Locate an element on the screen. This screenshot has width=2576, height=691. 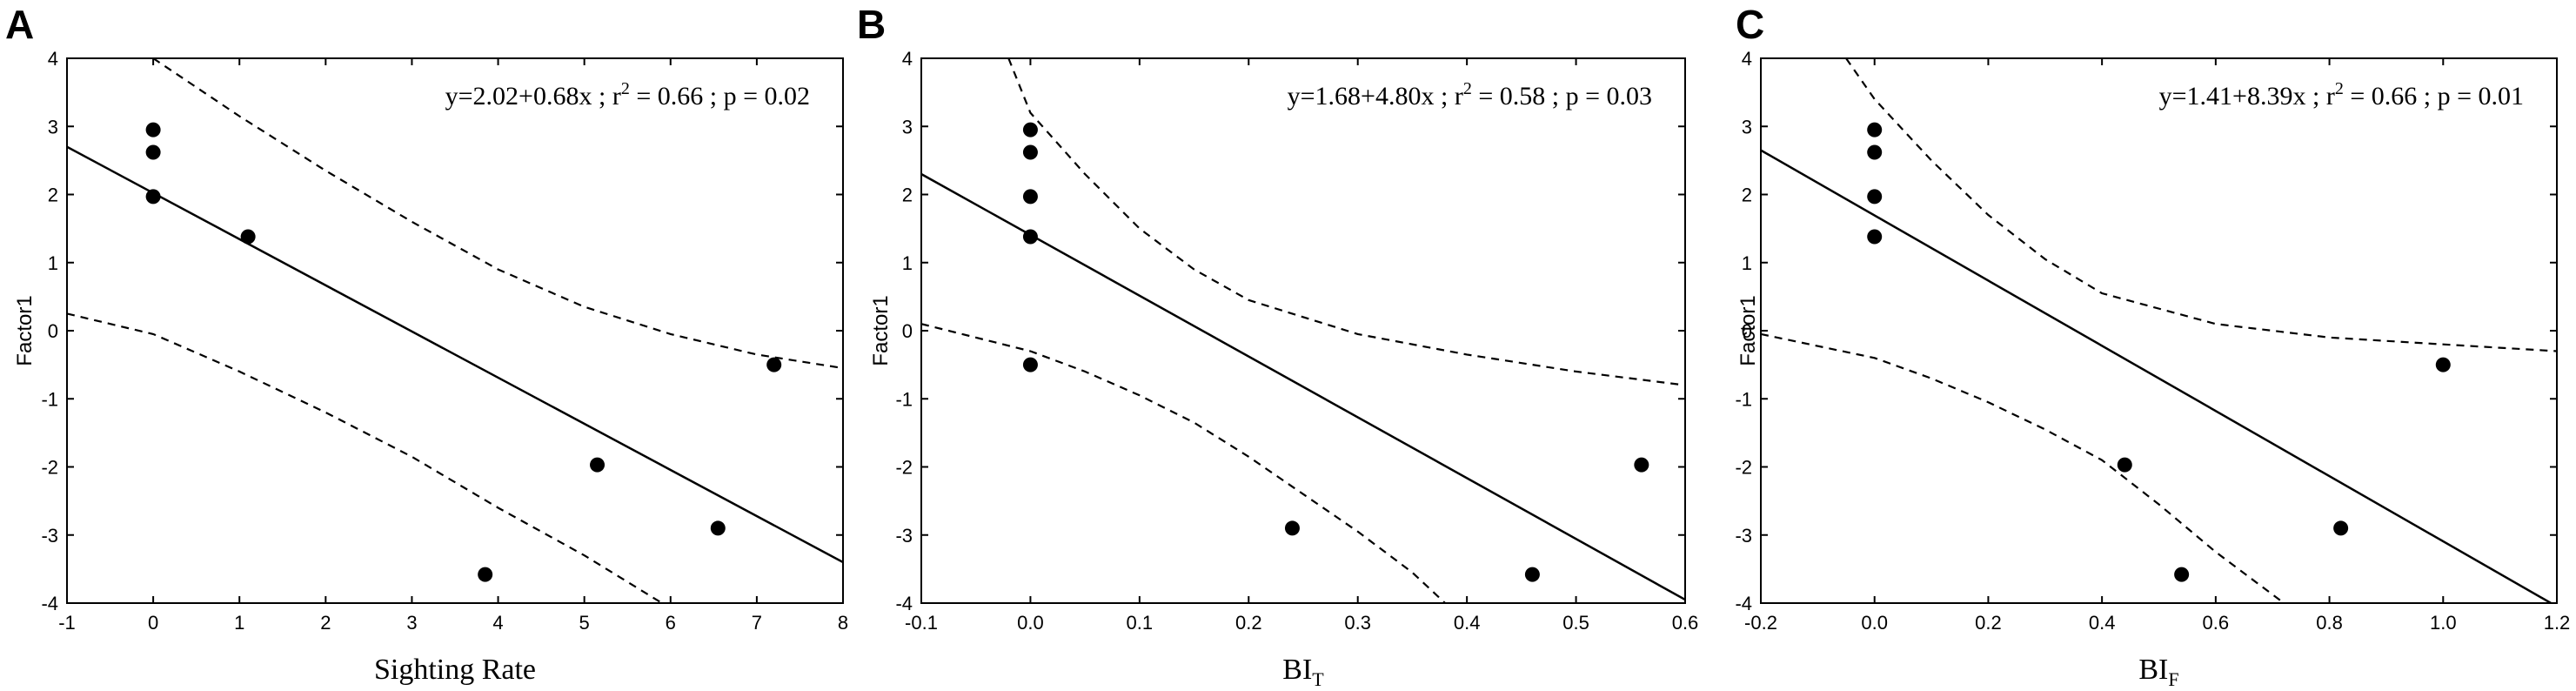
equation-prefix: y=1.41+8.39x ; r is located at coordinates (2247, 96).